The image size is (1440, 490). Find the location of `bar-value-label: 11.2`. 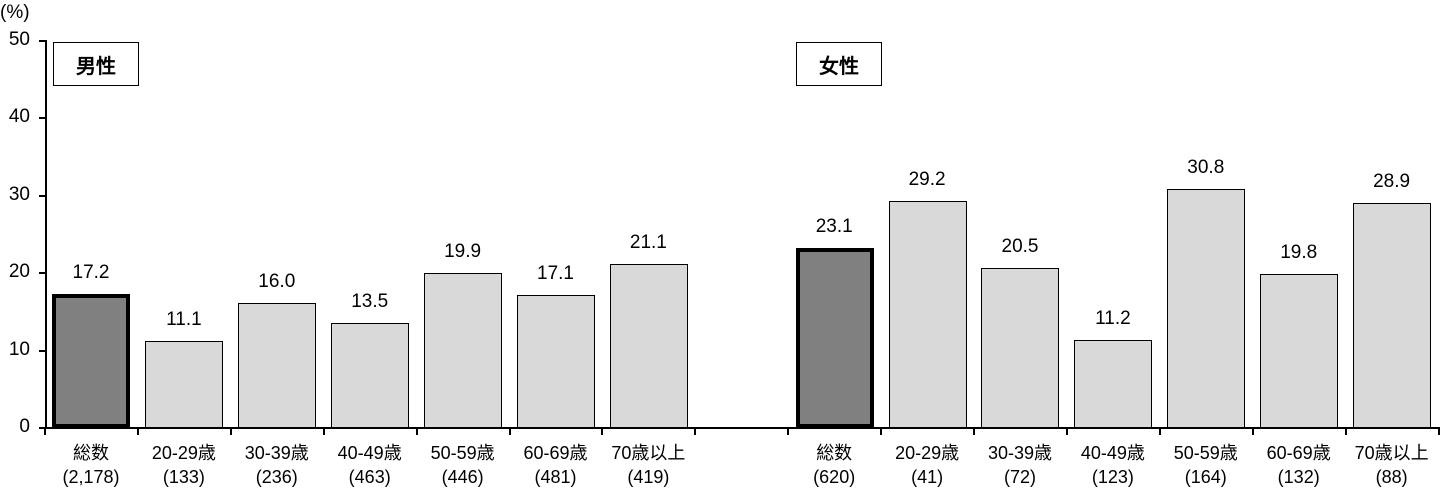

bar-value-label: 11.2 is located at coordinates (1113, 319).